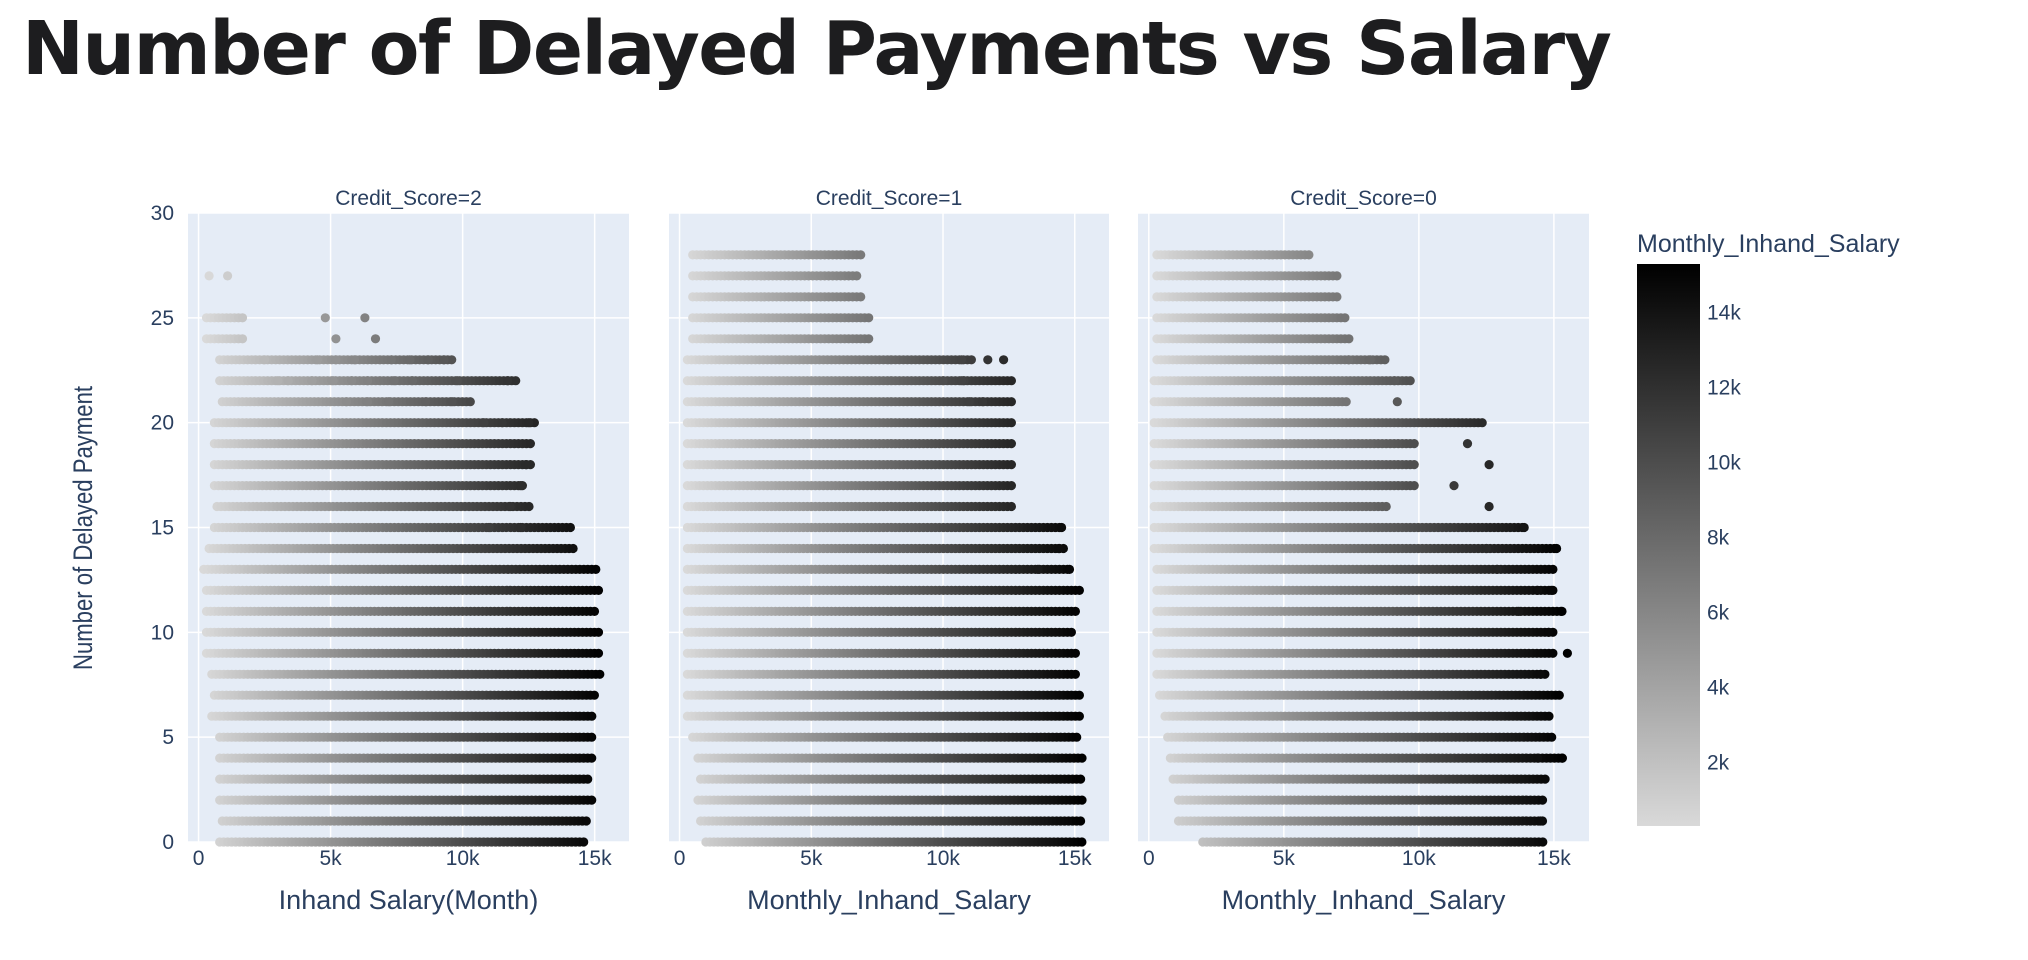  What do you see at coordinates (408, 198) in the screenshot?
I see `facet-label: Credit_Score=2` at bounding box center [408, 198].